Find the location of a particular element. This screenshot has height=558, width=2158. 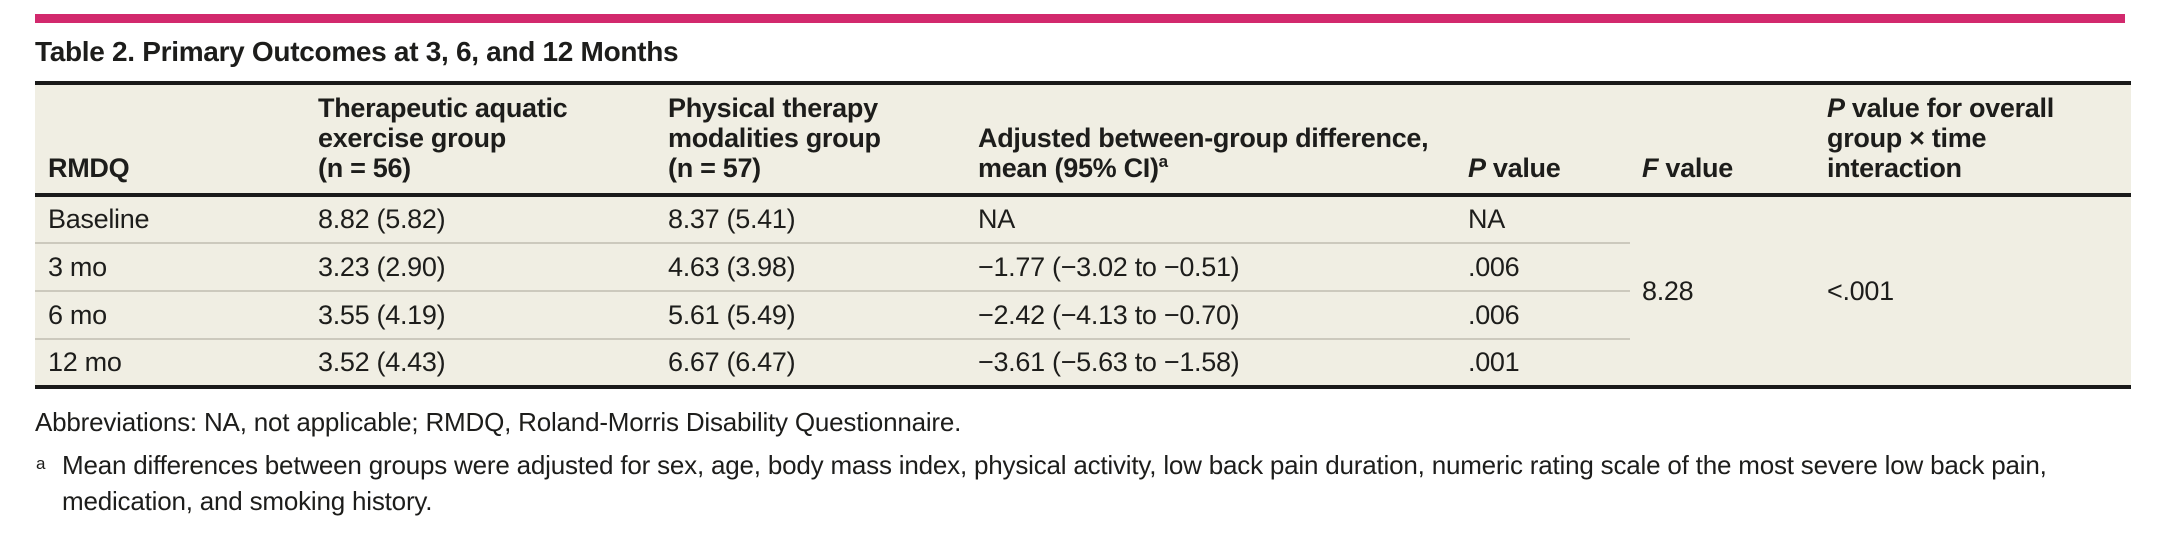

row-label: 3 mo is located at coordinates (170, 266).